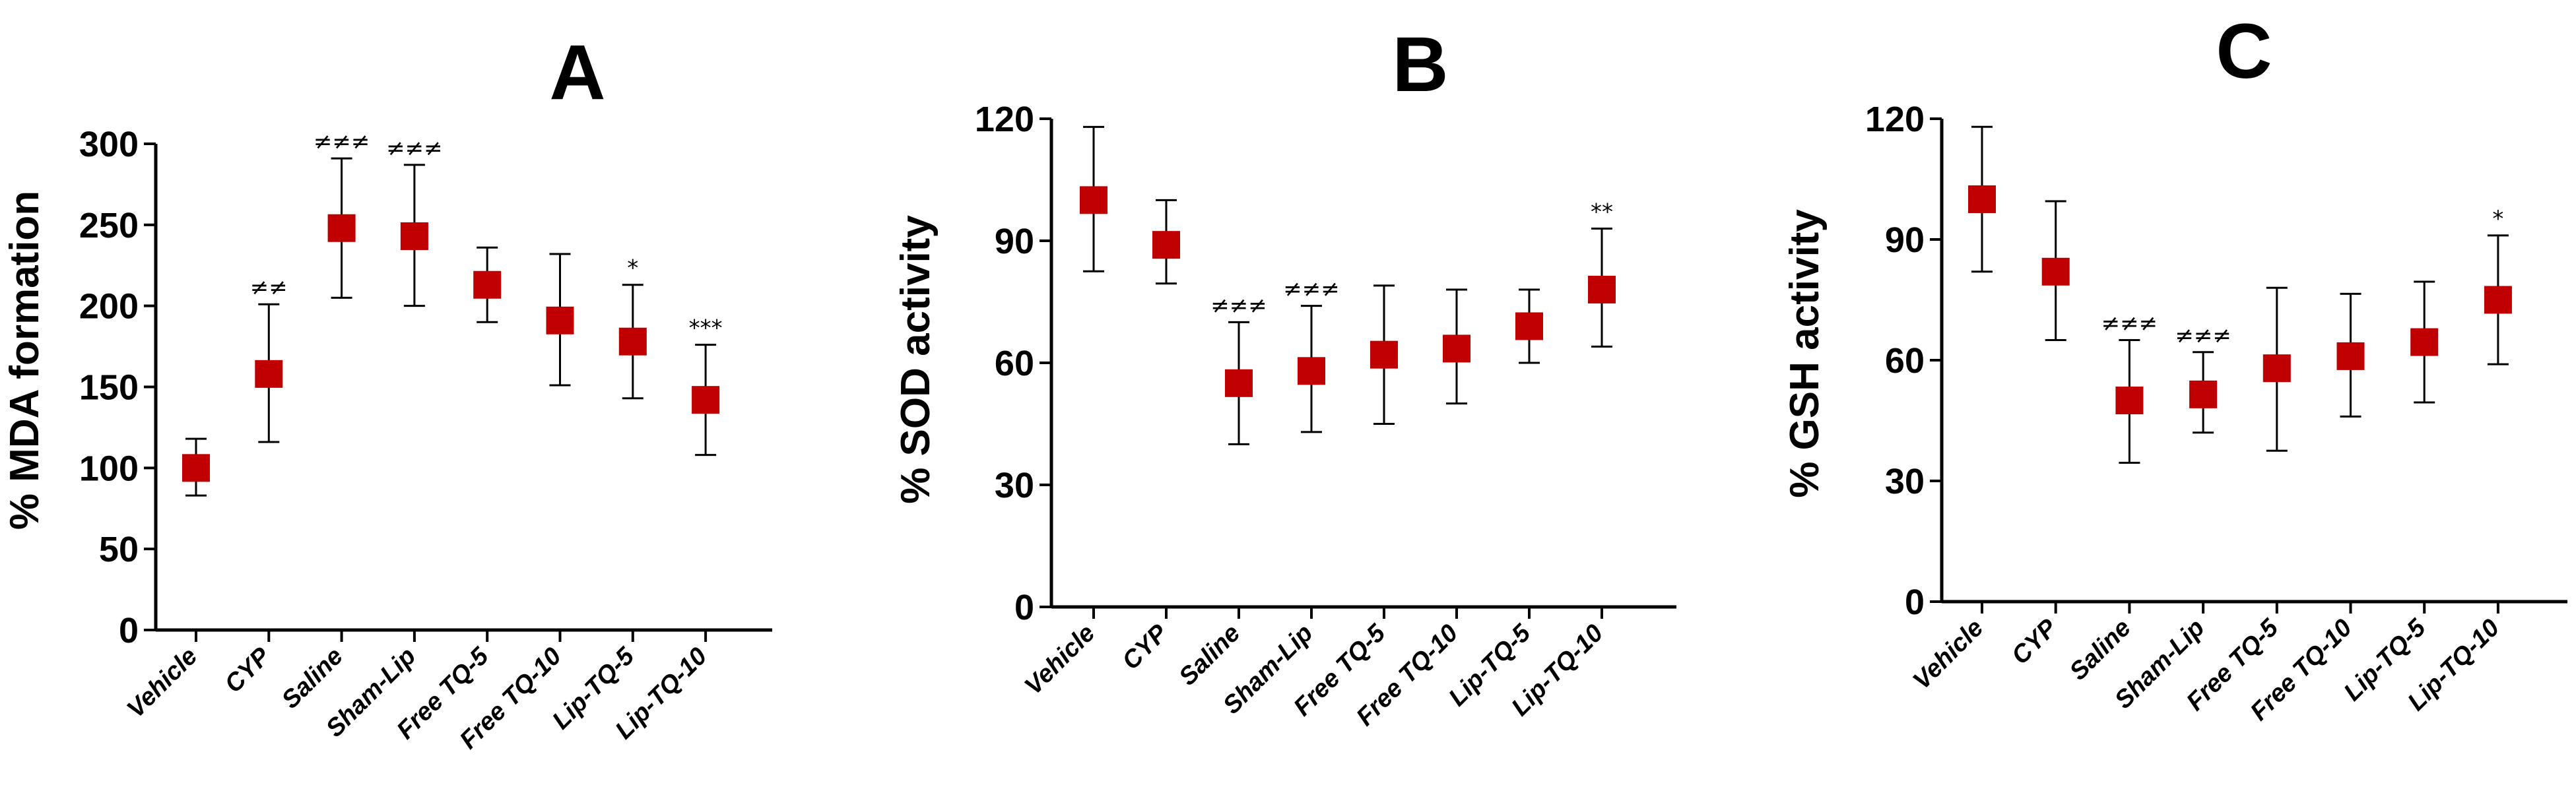 The image size is (2576, 789). What do you see at coordinates (2302, 277) in the screenshot?
I see `panel-c-annotations: ≠≠≠ ≠≠≠ *` at bounding box center [2302, 277].